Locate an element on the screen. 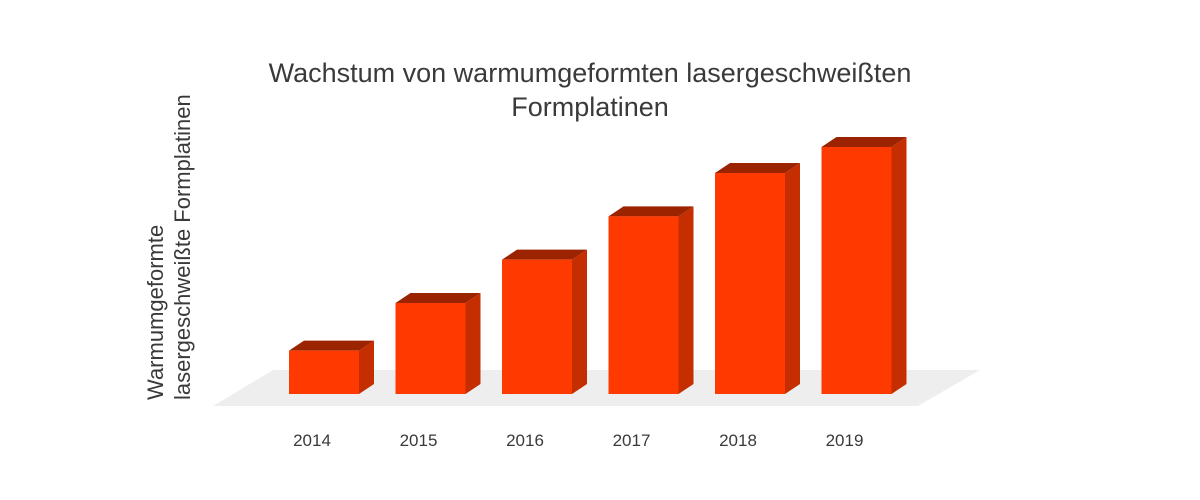 Image resolution: width=1200 pixels, height=500 pixels. y-axis-label-line-2: lasergeschweißte Formplatinen is located at coordinates (182, 247).